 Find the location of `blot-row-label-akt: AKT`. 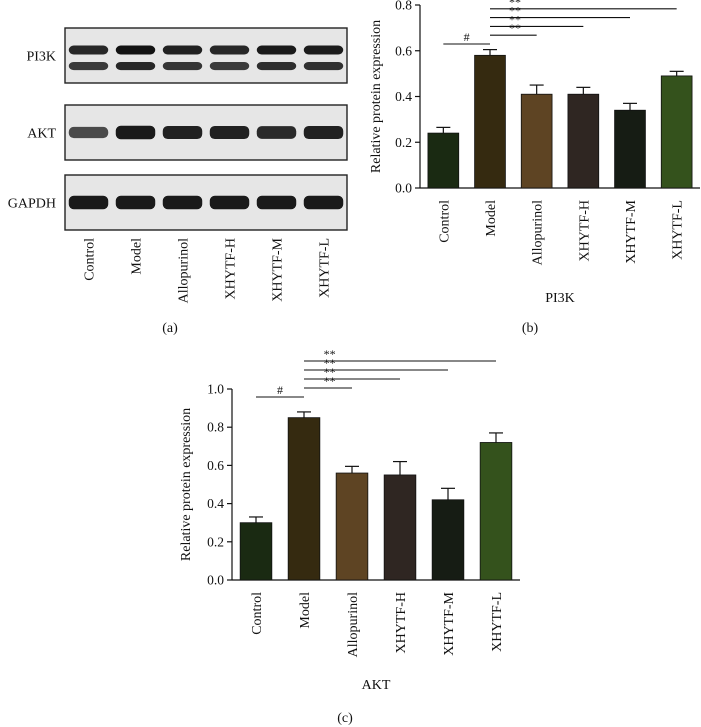

blot-row-label-akt: AKT is located at coordinates (41, 134).